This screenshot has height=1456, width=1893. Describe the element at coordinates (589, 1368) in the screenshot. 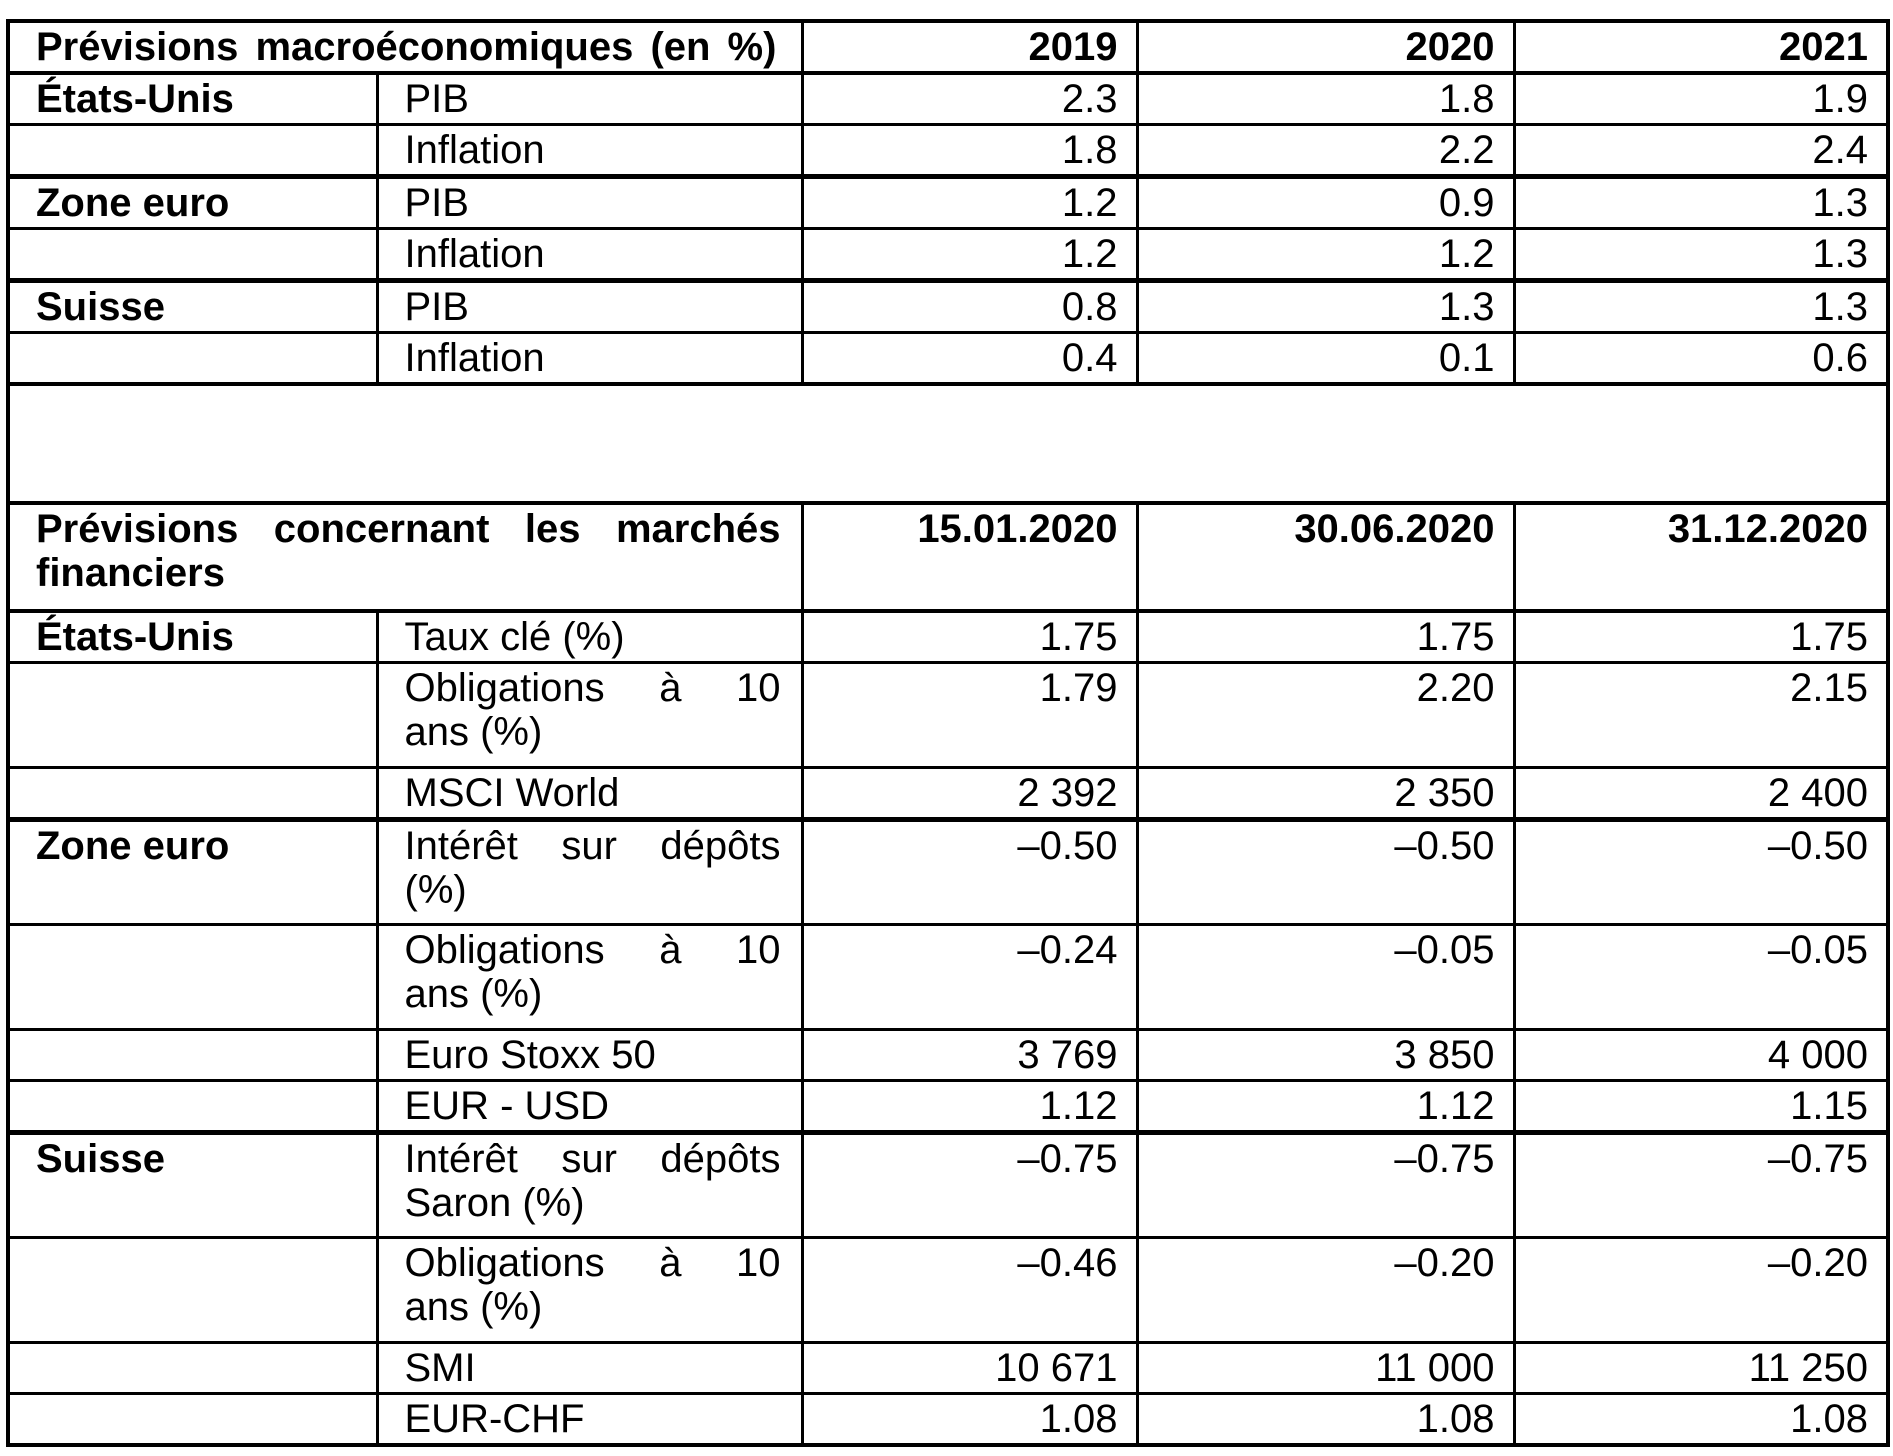

I see `metric-label: SMI` at that location.